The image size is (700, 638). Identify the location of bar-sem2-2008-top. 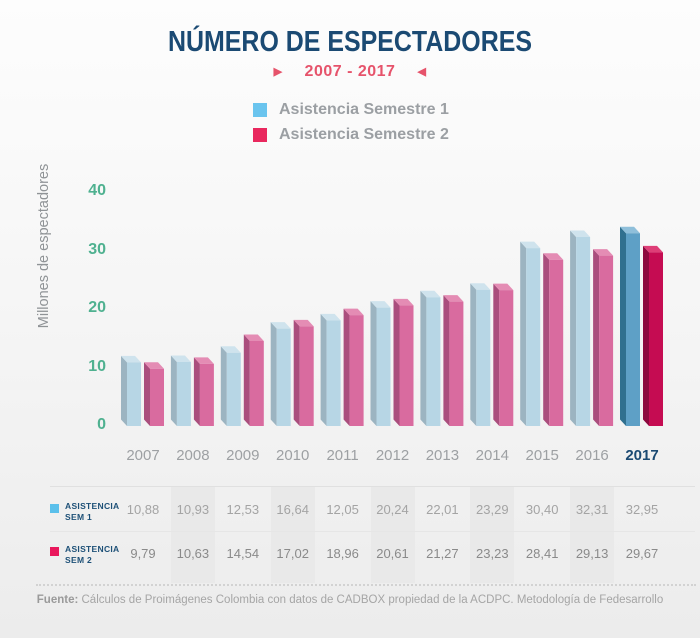
(203, 360).